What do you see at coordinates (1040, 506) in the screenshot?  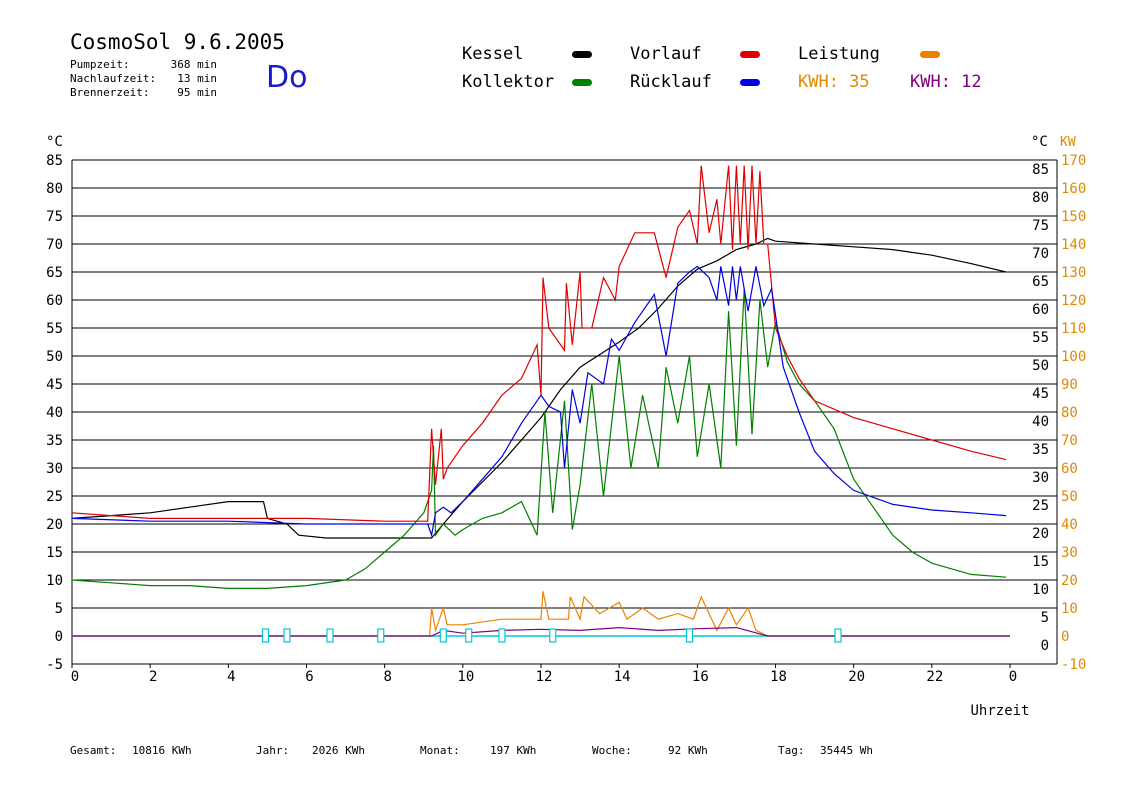 I see `y-tick-label-right: 25` at bounding box center [1040, 506].